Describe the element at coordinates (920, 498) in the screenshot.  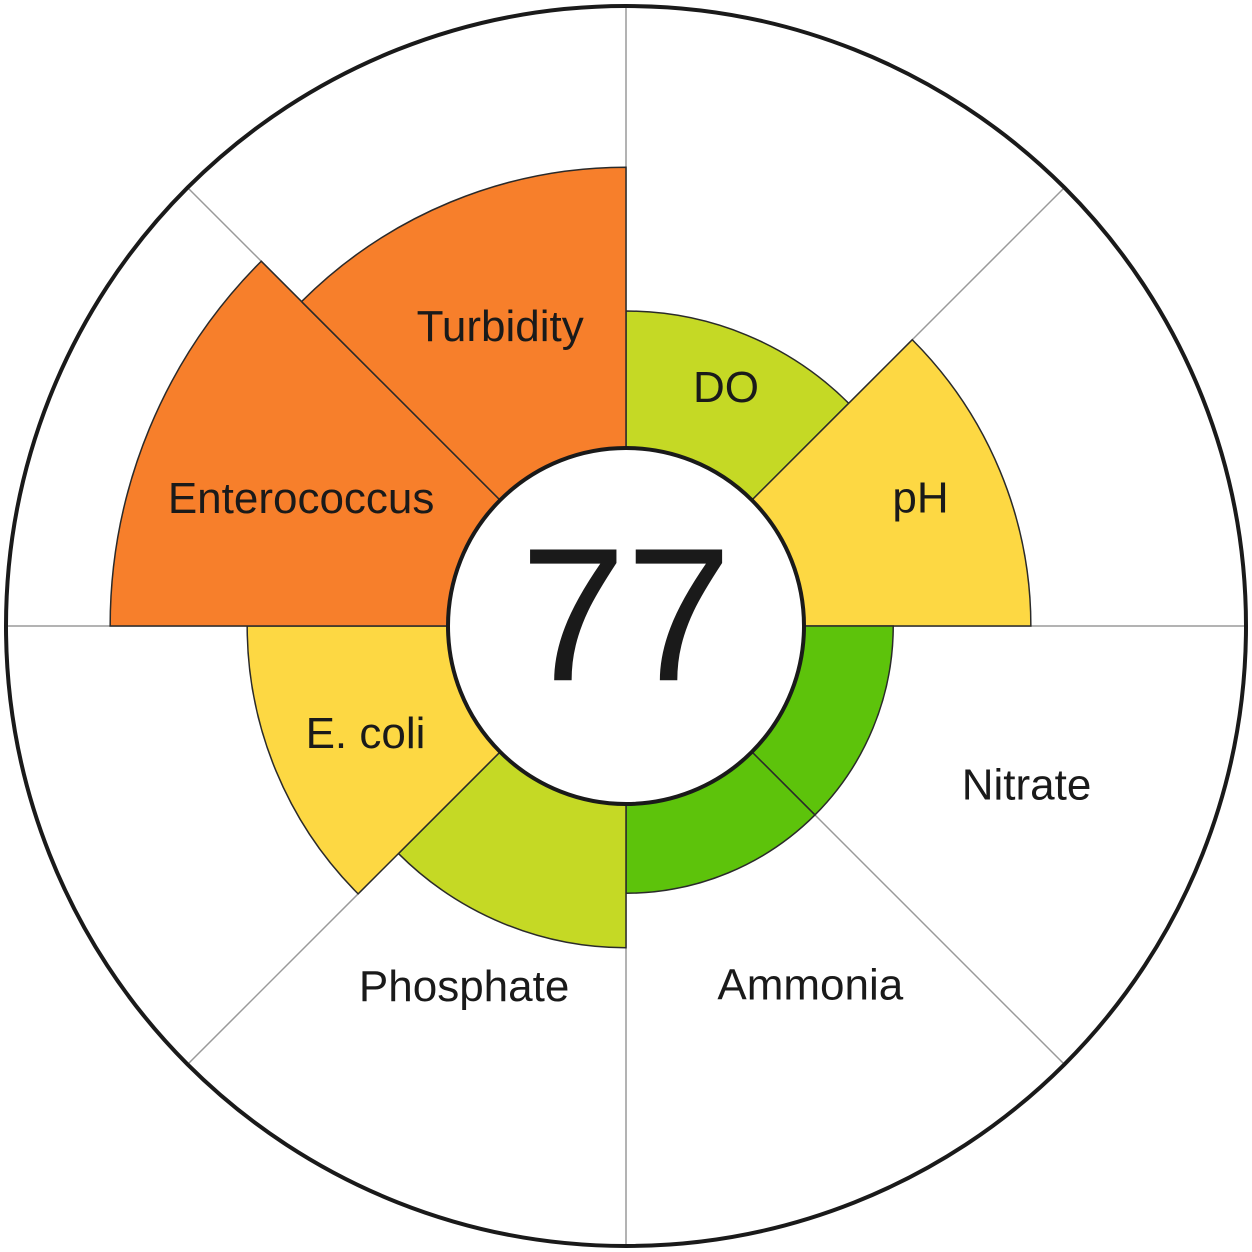
I see `sector-label: pH` at that location.